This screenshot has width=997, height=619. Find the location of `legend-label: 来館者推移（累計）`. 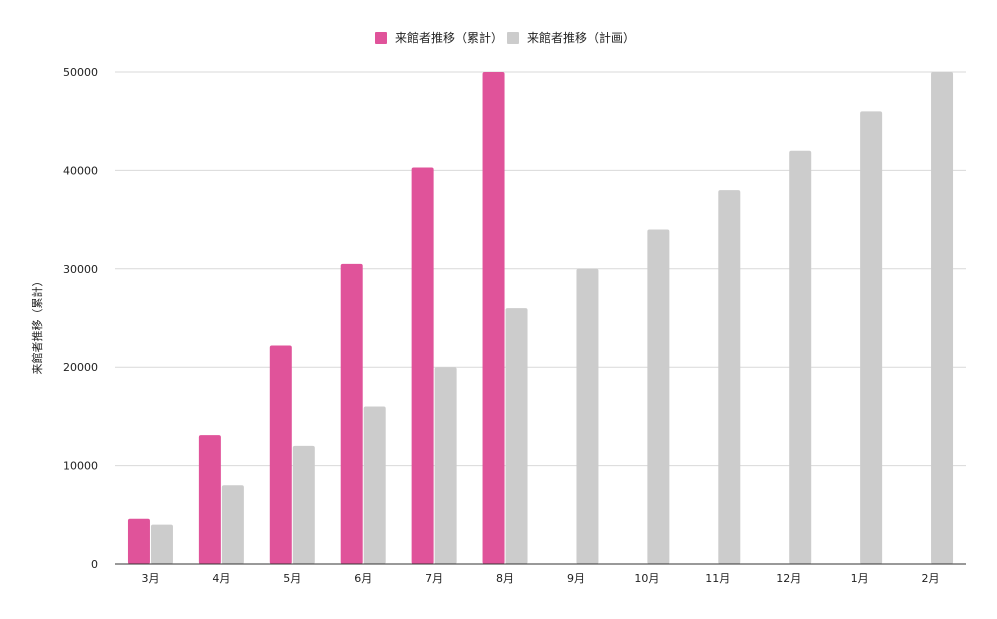

legend-label: 来館者推移（累計） is located at coordinates (449, 37).